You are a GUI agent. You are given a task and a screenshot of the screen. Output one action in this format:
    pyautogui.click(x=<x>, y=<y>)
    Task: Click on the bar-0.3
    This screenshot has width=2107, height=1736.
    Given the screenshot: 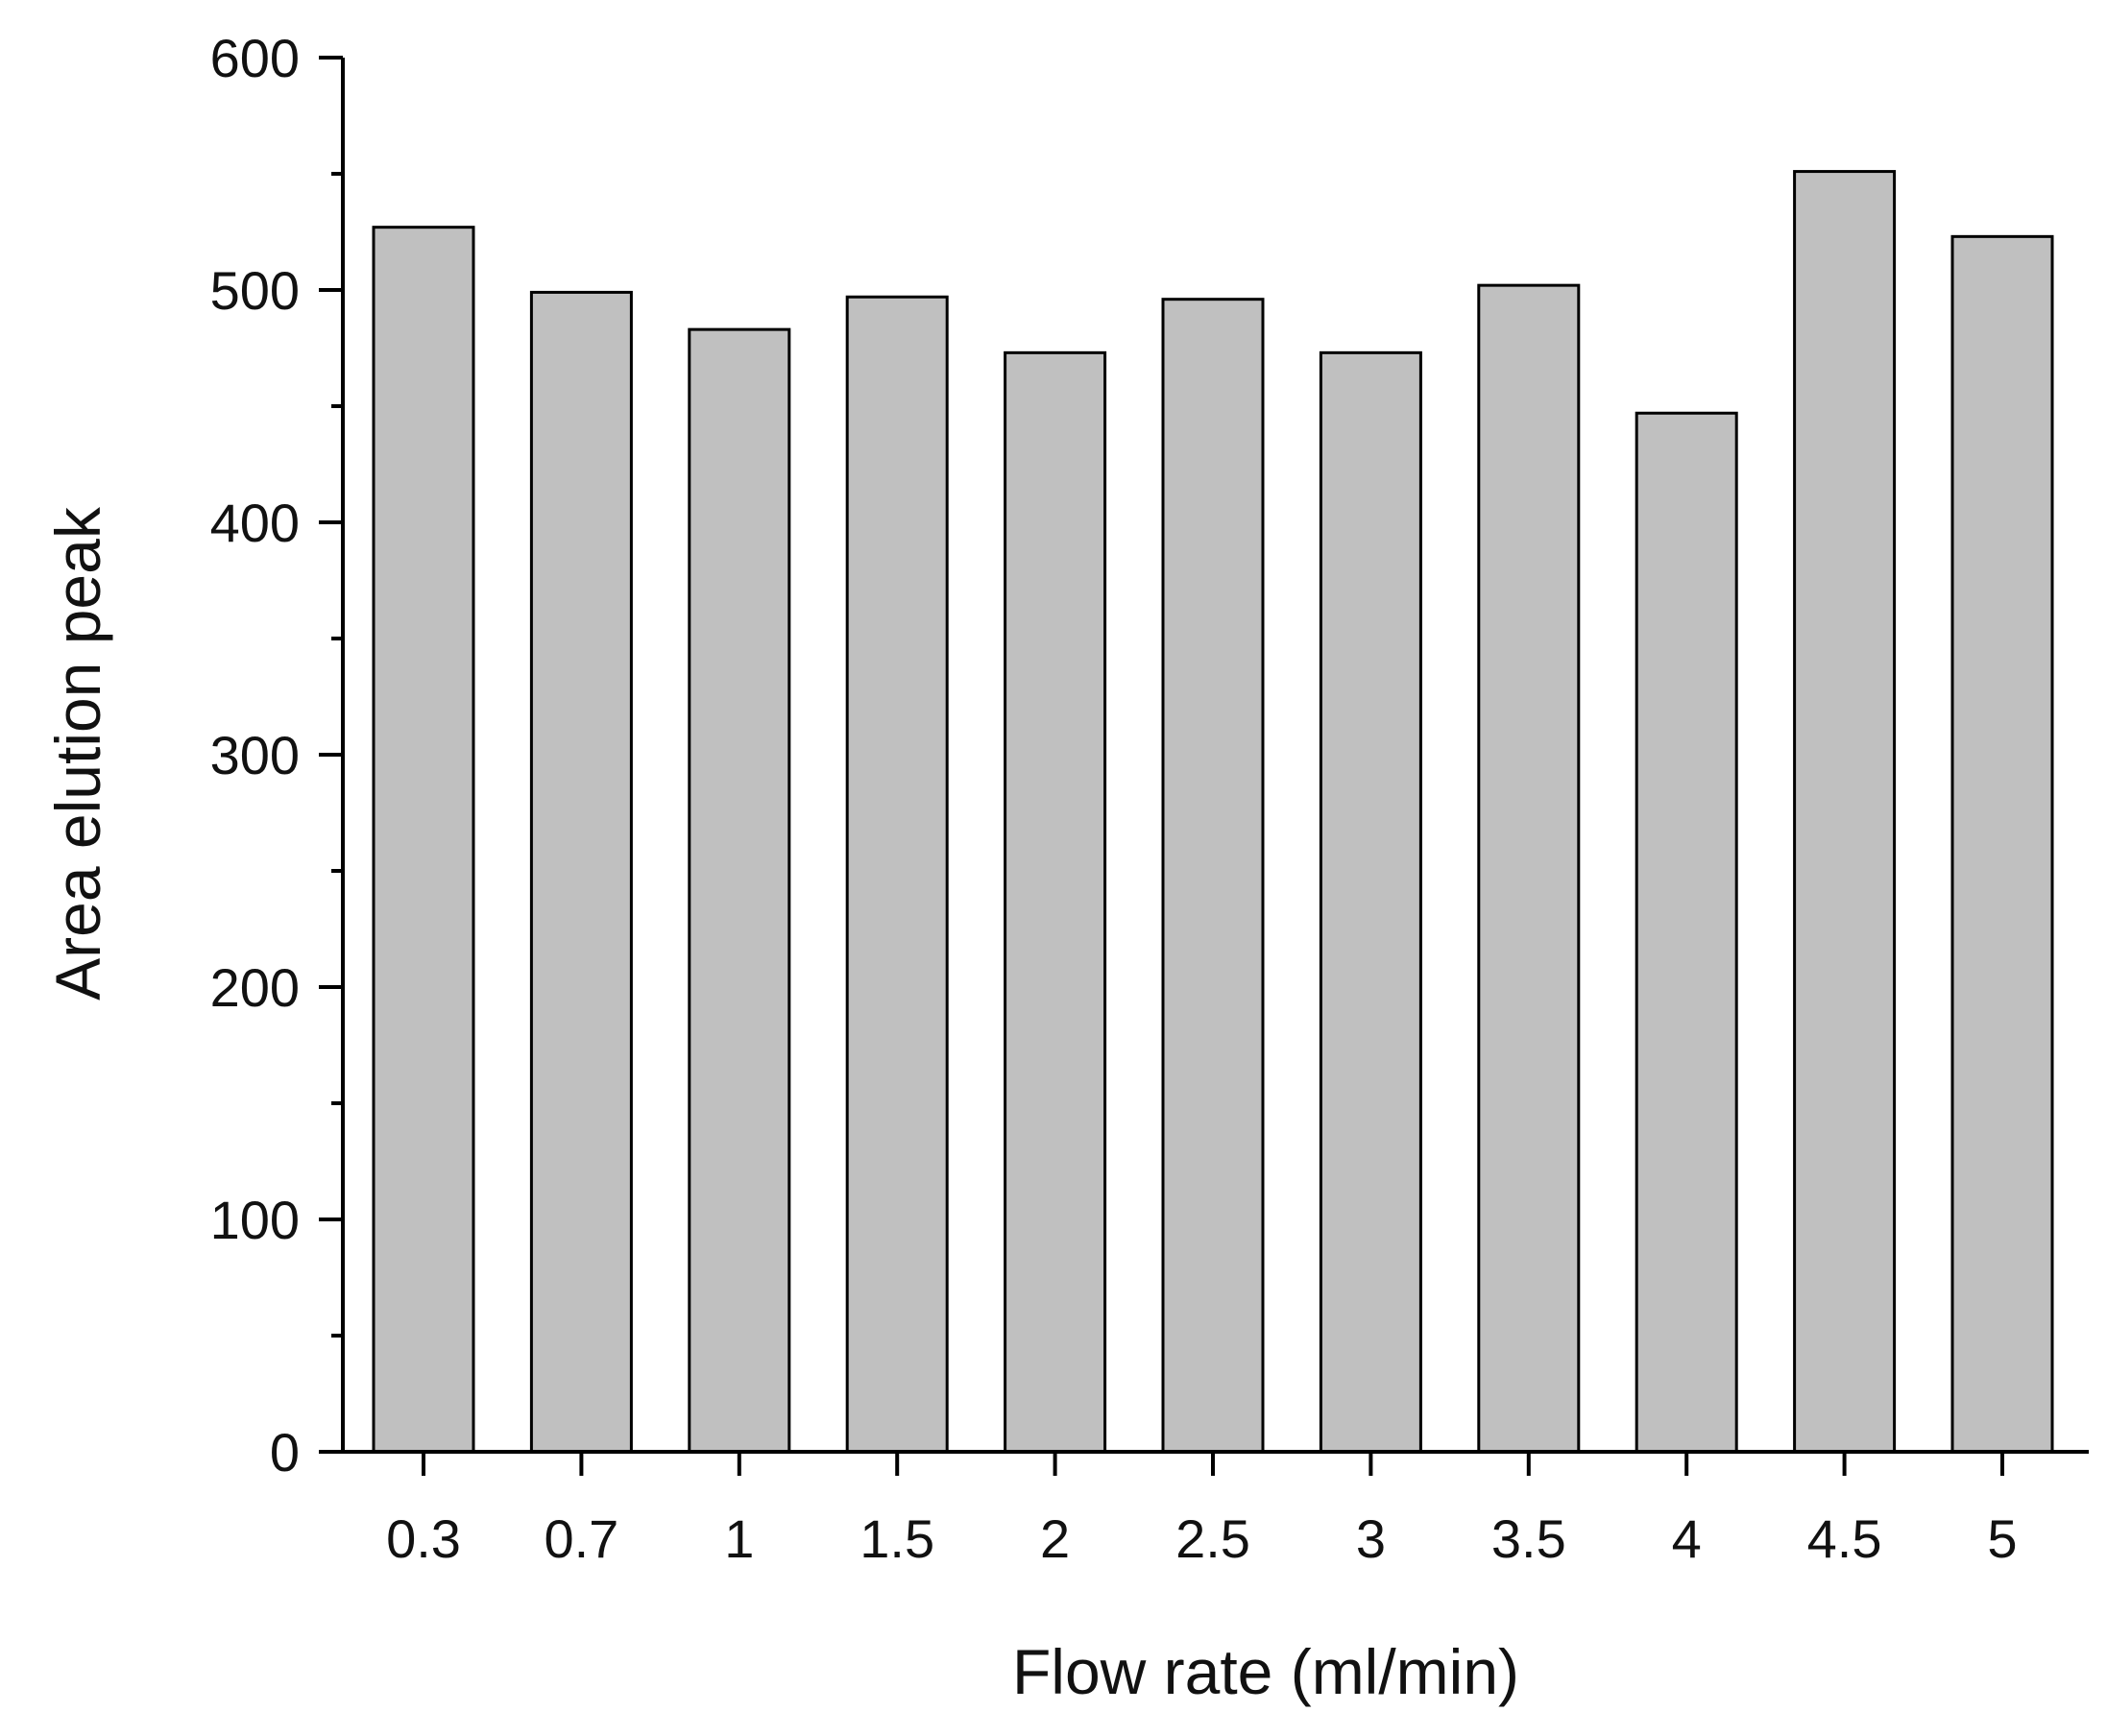 What is the action you would take?
    pyautogui.click(x=423, y=840)
    